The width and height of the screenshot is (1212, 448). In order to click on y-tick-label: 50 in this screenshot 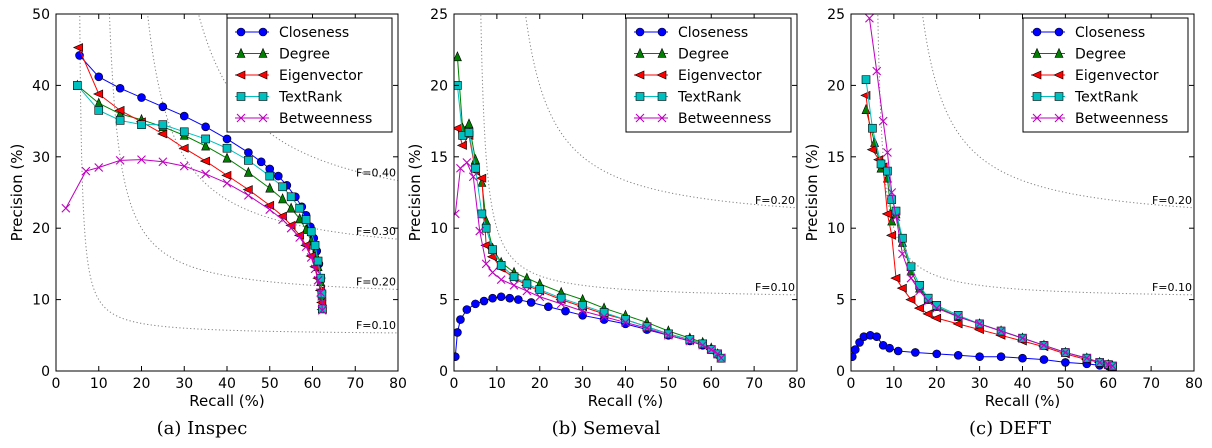, I will do `click(41, 15)`.